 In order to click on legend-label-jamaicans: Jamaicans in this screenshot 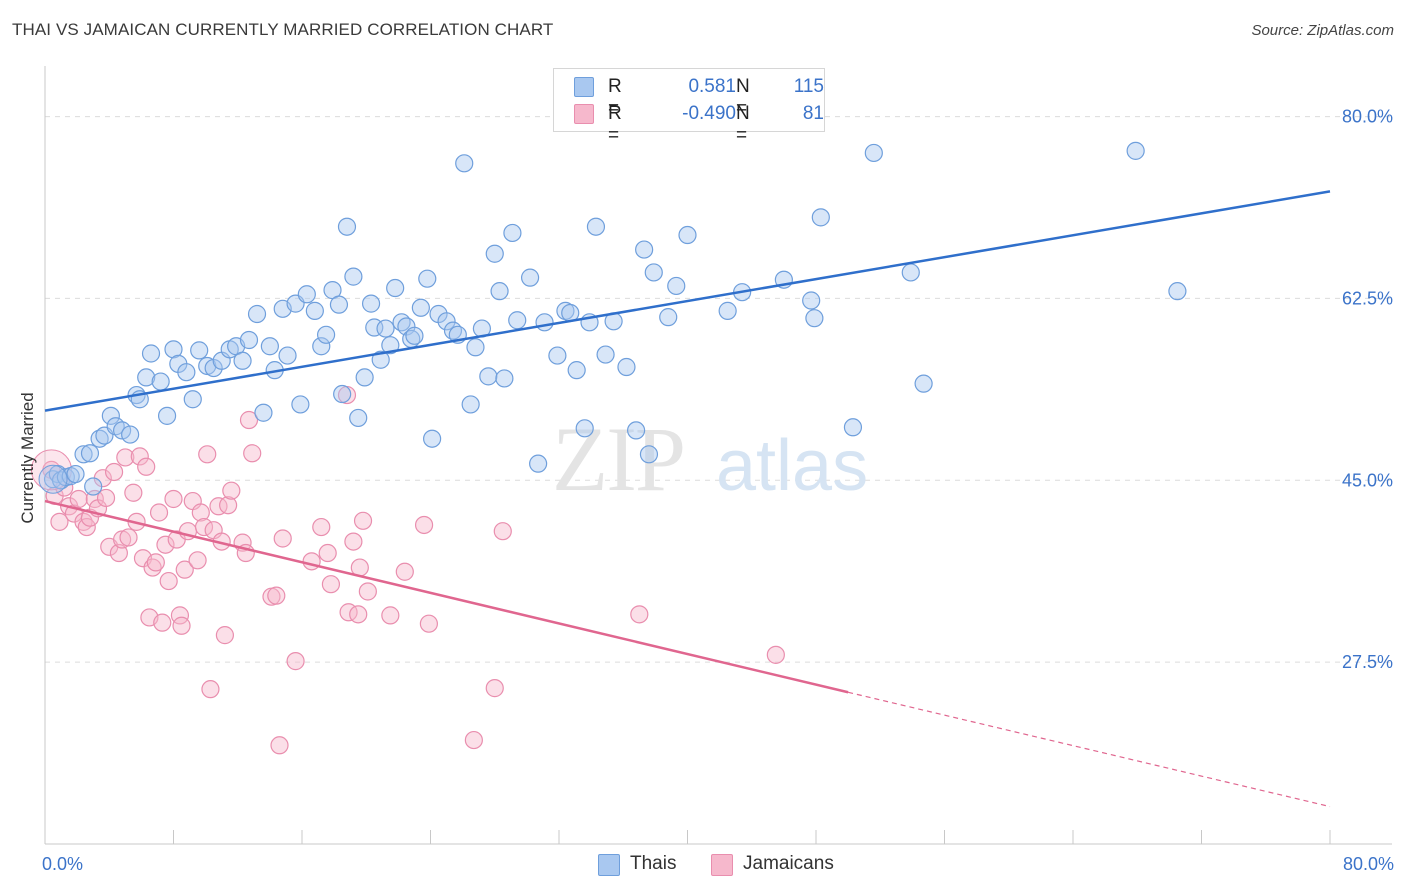, I will do `click(788, 863)`.